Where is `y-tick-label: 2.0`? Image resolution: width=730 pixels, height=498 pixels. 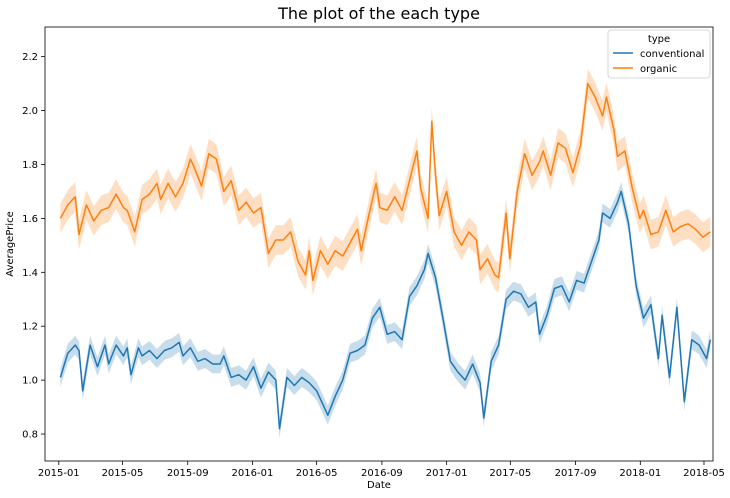 y-tick-label: 2.0 is located at coordinates (30, 111).